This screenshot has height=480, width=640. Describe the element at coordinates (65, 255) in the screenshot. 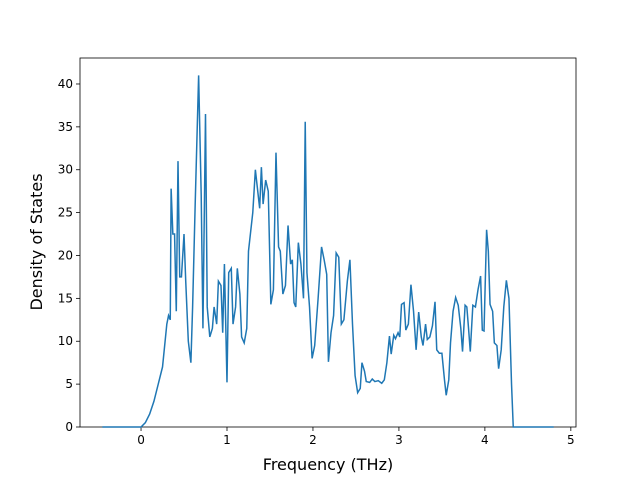

I see `y-tick-label: 20` at that location.